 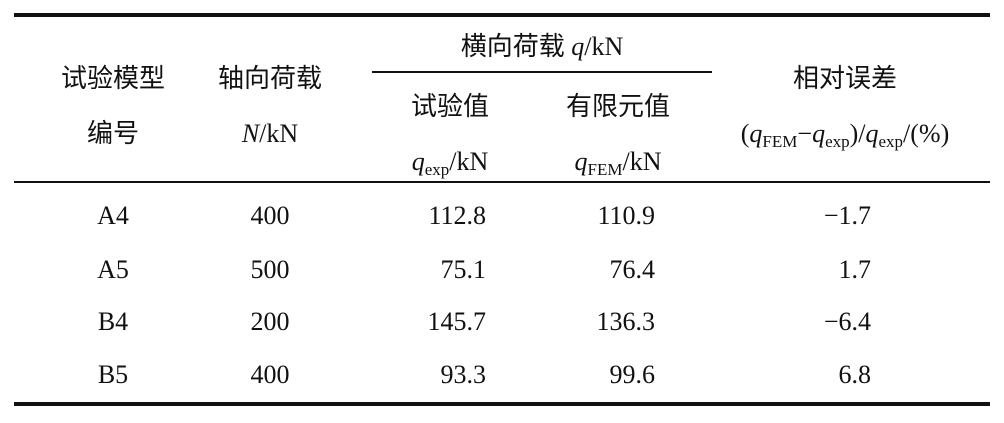 What do you see at coordinates (502, 15) in the screenshot?
I see `top-rule` at bounding box center [502, 15].